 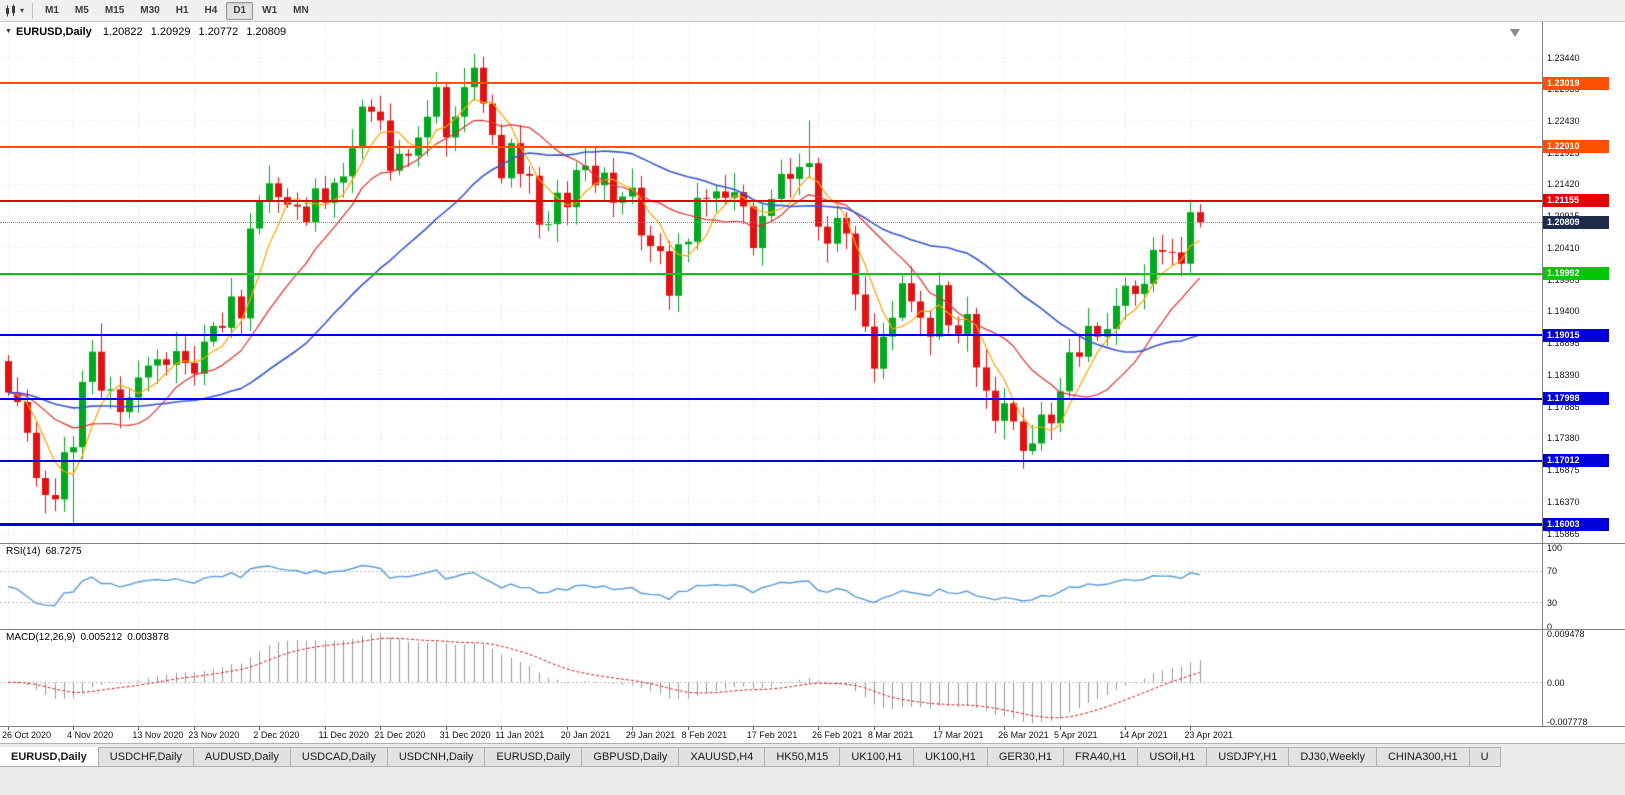 What do you see at coordinates (1248, 757) in the screenshot?
I see `chart-tab-usdjpy-h1: USDJPY,H1` at bounding box center [1248, 757].